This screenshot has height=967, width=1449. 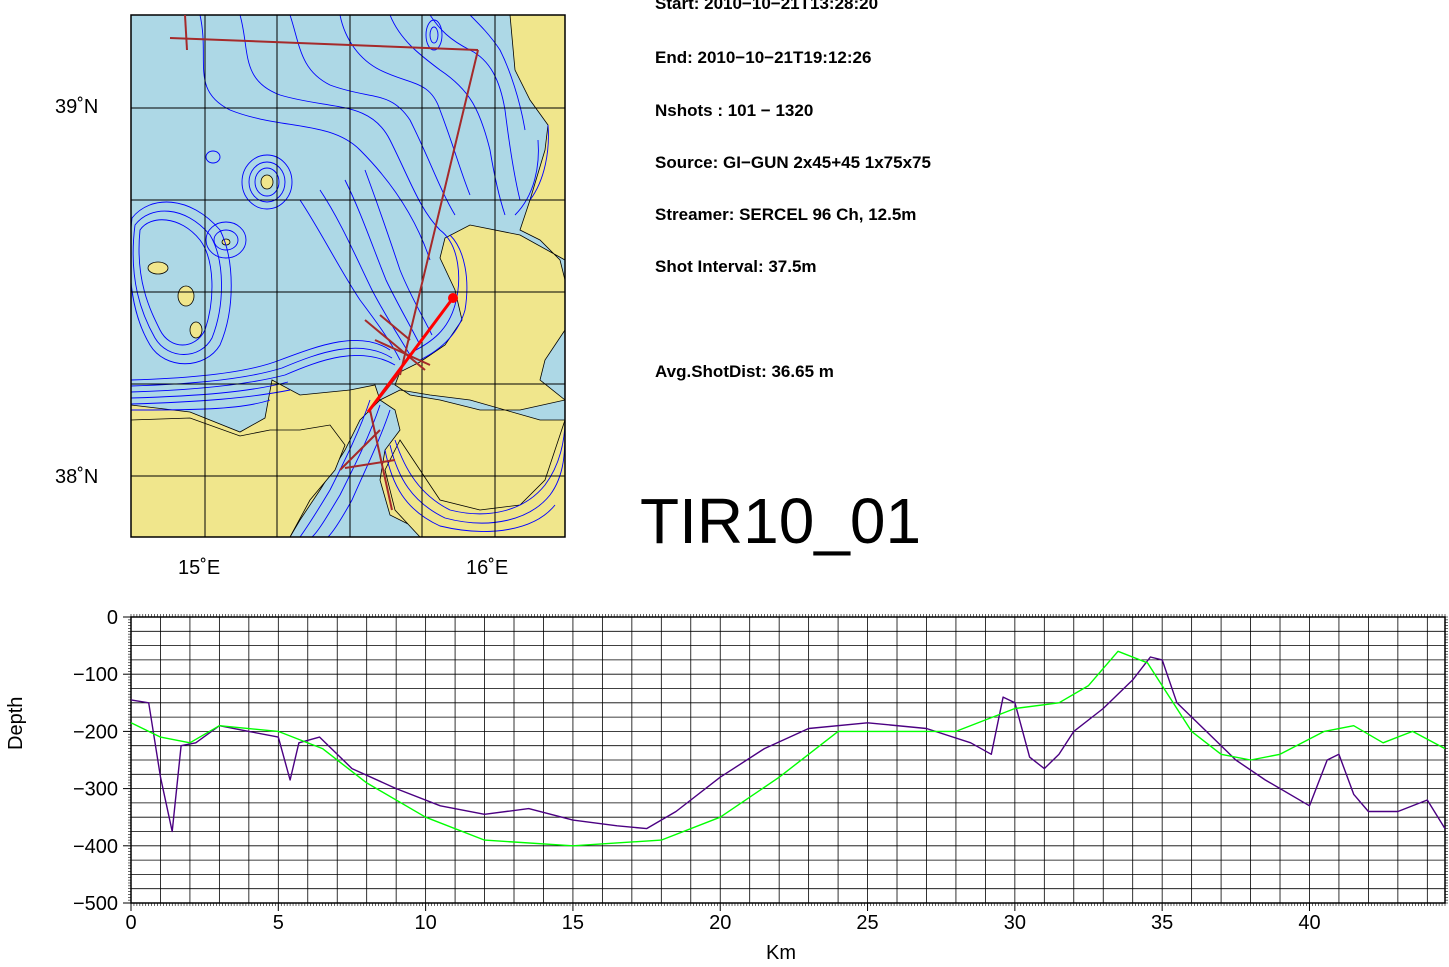 What do you see at coordinates (186, 296) in the screenshot?
I see `island-lipari` at bounding box center [186, 296].